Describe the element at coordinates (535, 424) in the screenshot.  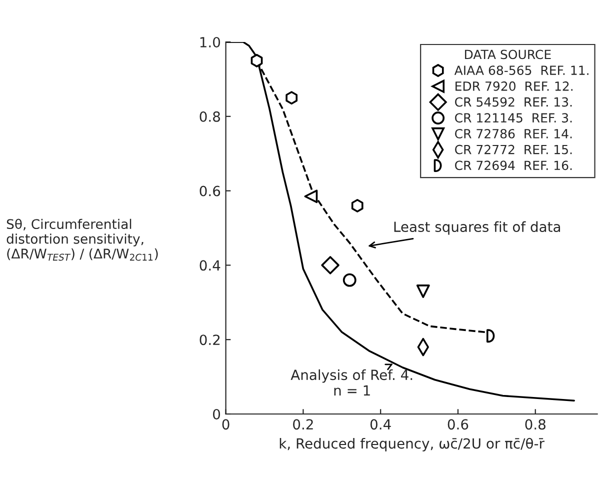
I see `x-tick-label: 0.8` at that location.